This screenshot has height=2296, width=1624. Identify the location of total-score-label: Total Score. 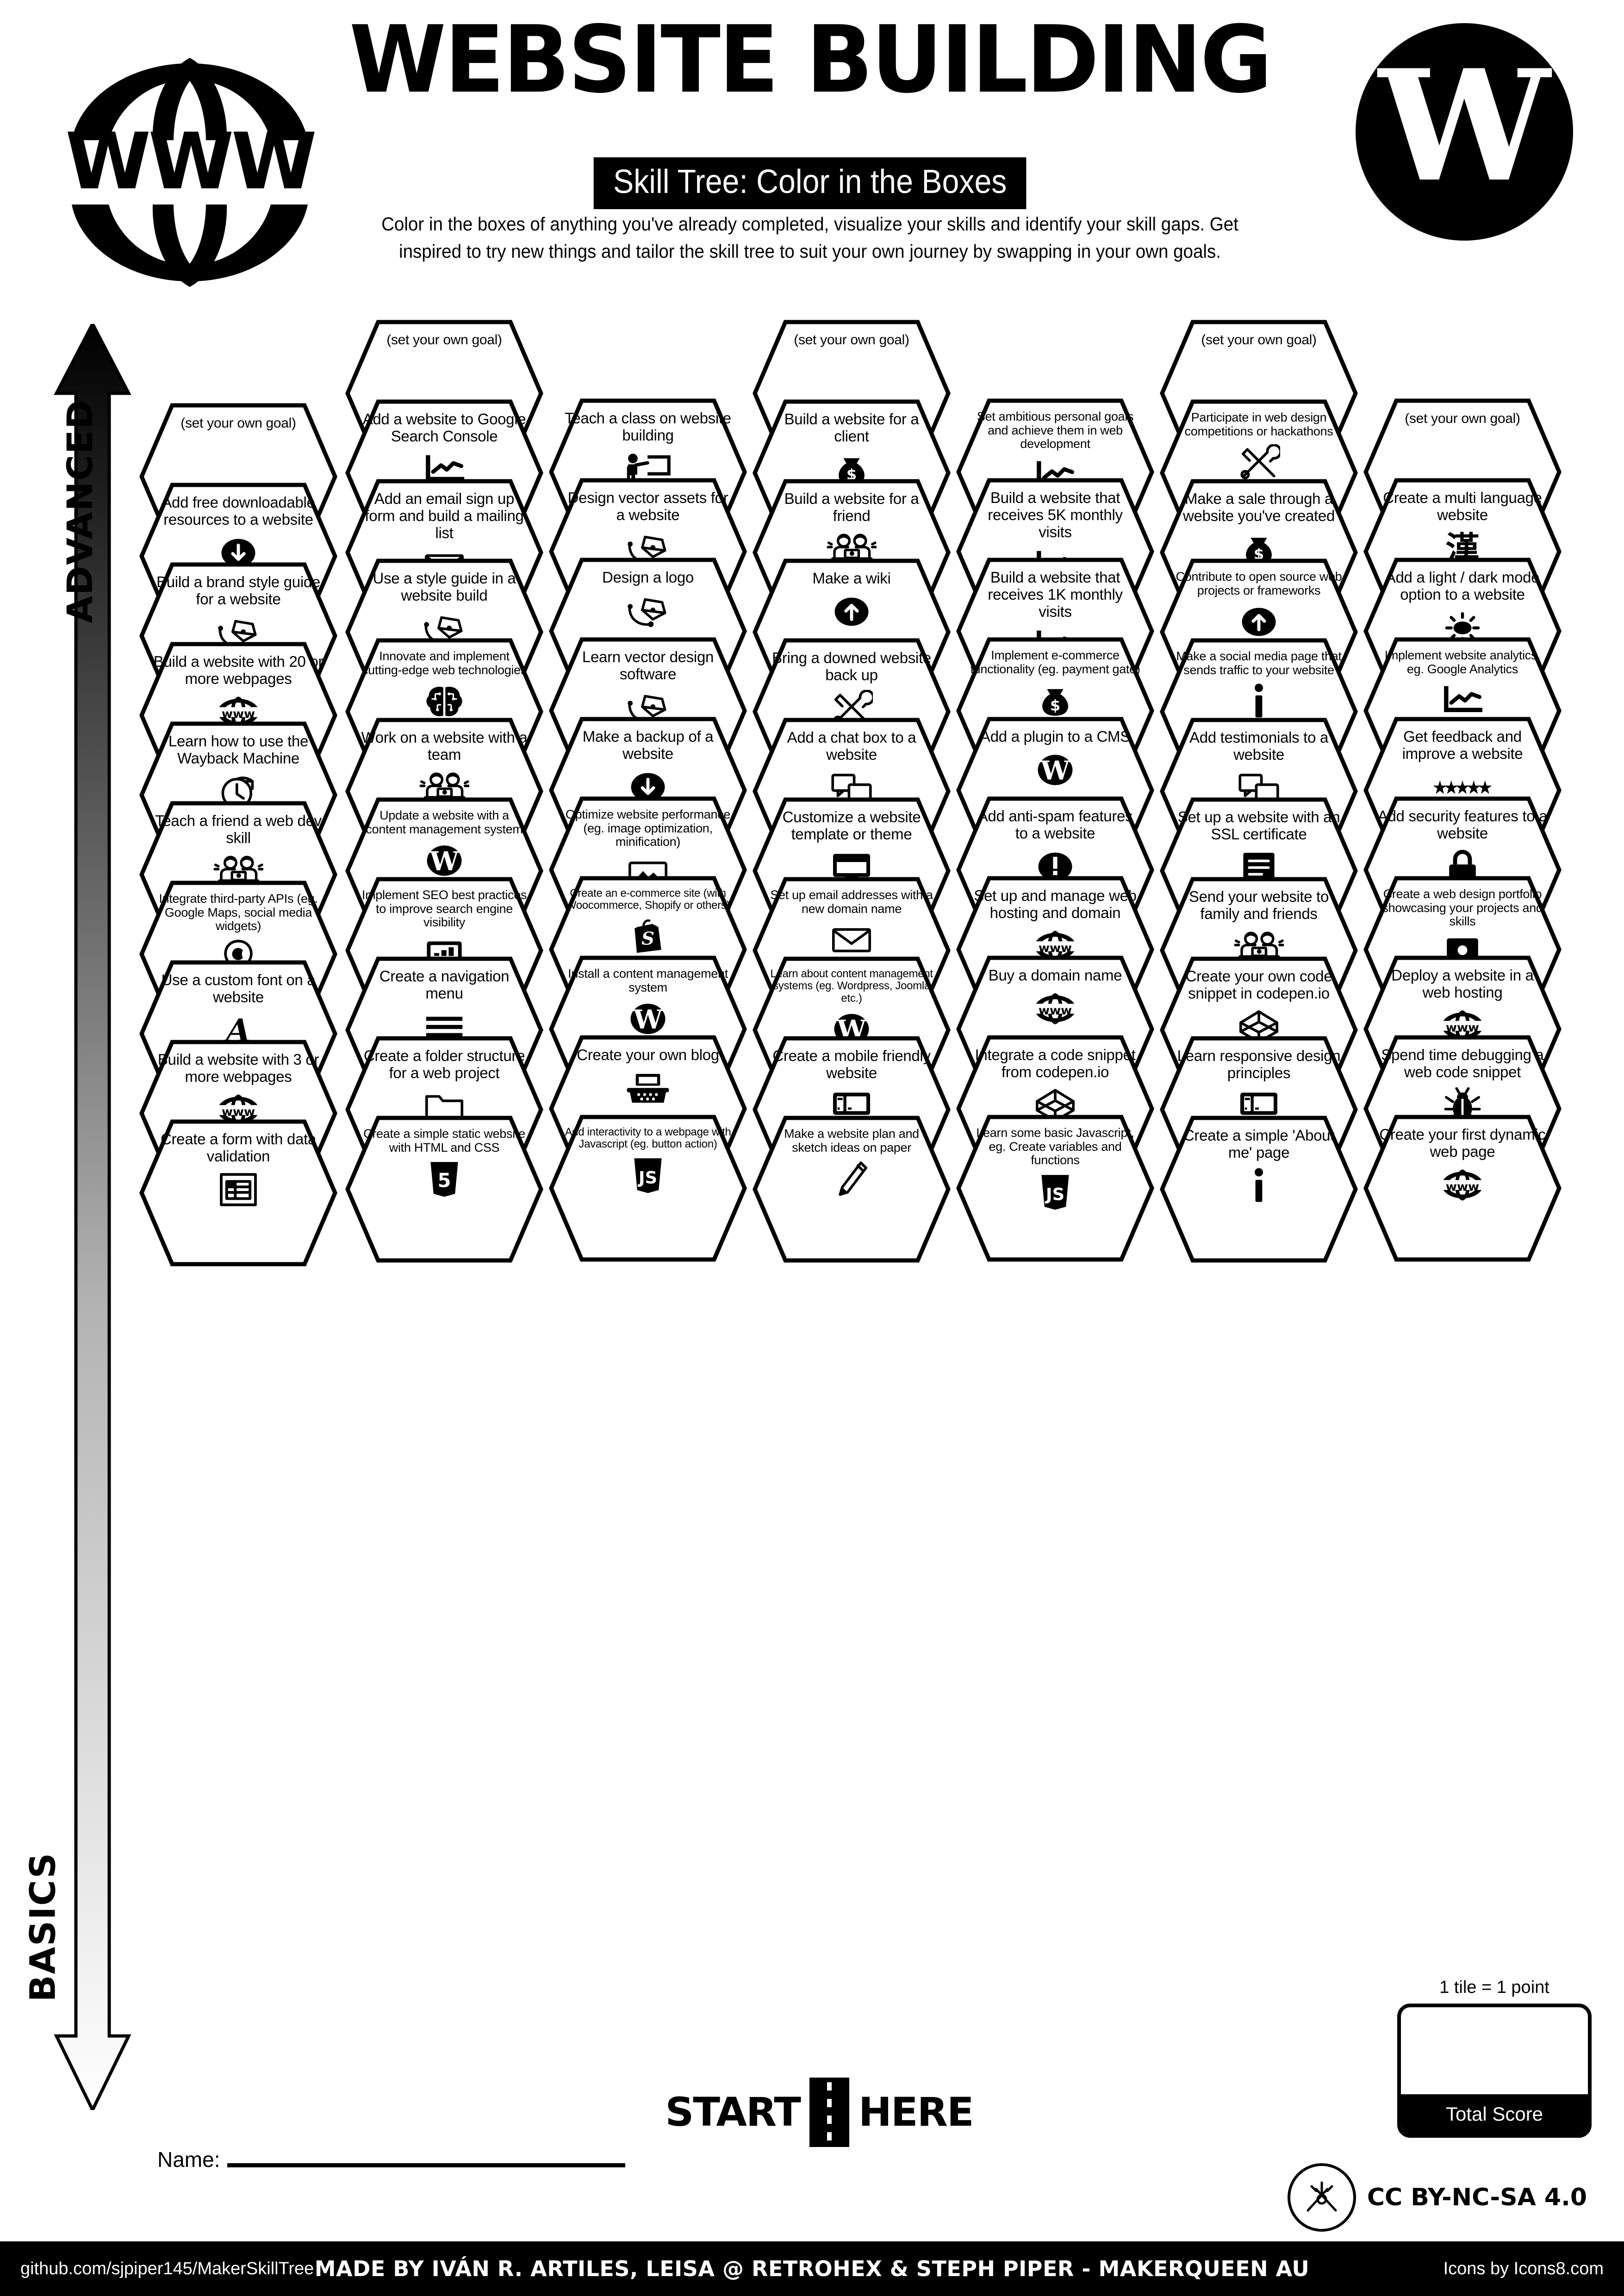
(1494, 2114).